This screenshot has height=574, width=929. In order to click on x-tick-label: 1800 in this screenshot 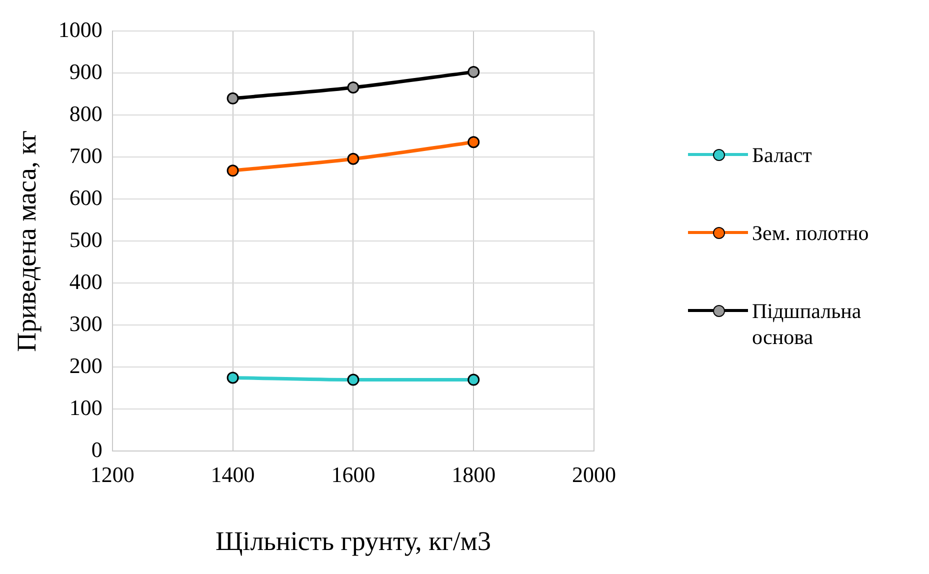, I will do `click(474, 475)`.